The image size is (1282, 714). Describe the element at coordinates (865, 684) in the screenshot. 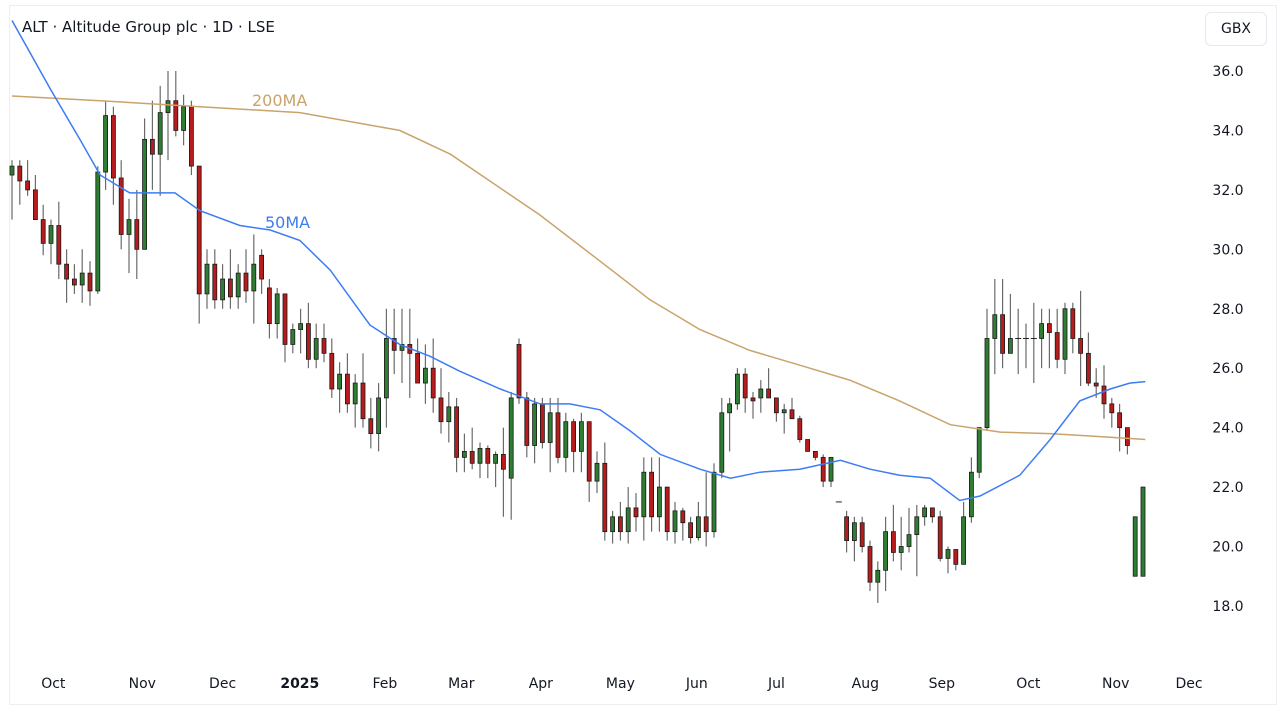

I see `x-tick-label: Aug` at that location.